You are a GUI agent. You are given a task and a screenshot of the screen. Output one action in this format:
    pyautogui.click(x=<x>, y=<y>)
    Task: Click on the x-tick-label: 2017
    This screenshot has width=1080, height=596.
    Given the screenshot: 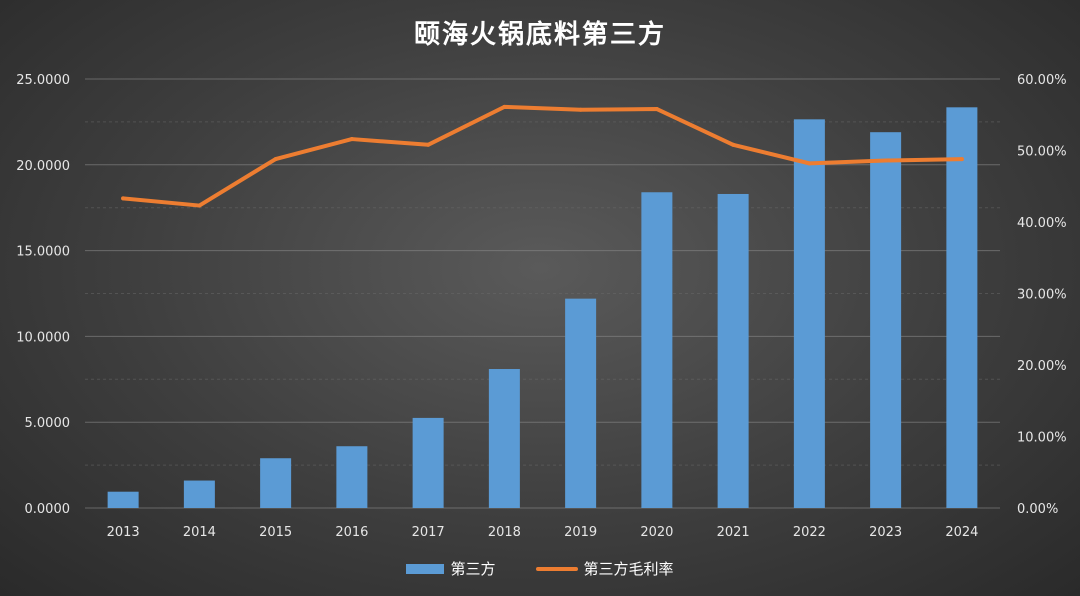 What is the action you would take?
    pyautogui.click(x=428, y=532)
    